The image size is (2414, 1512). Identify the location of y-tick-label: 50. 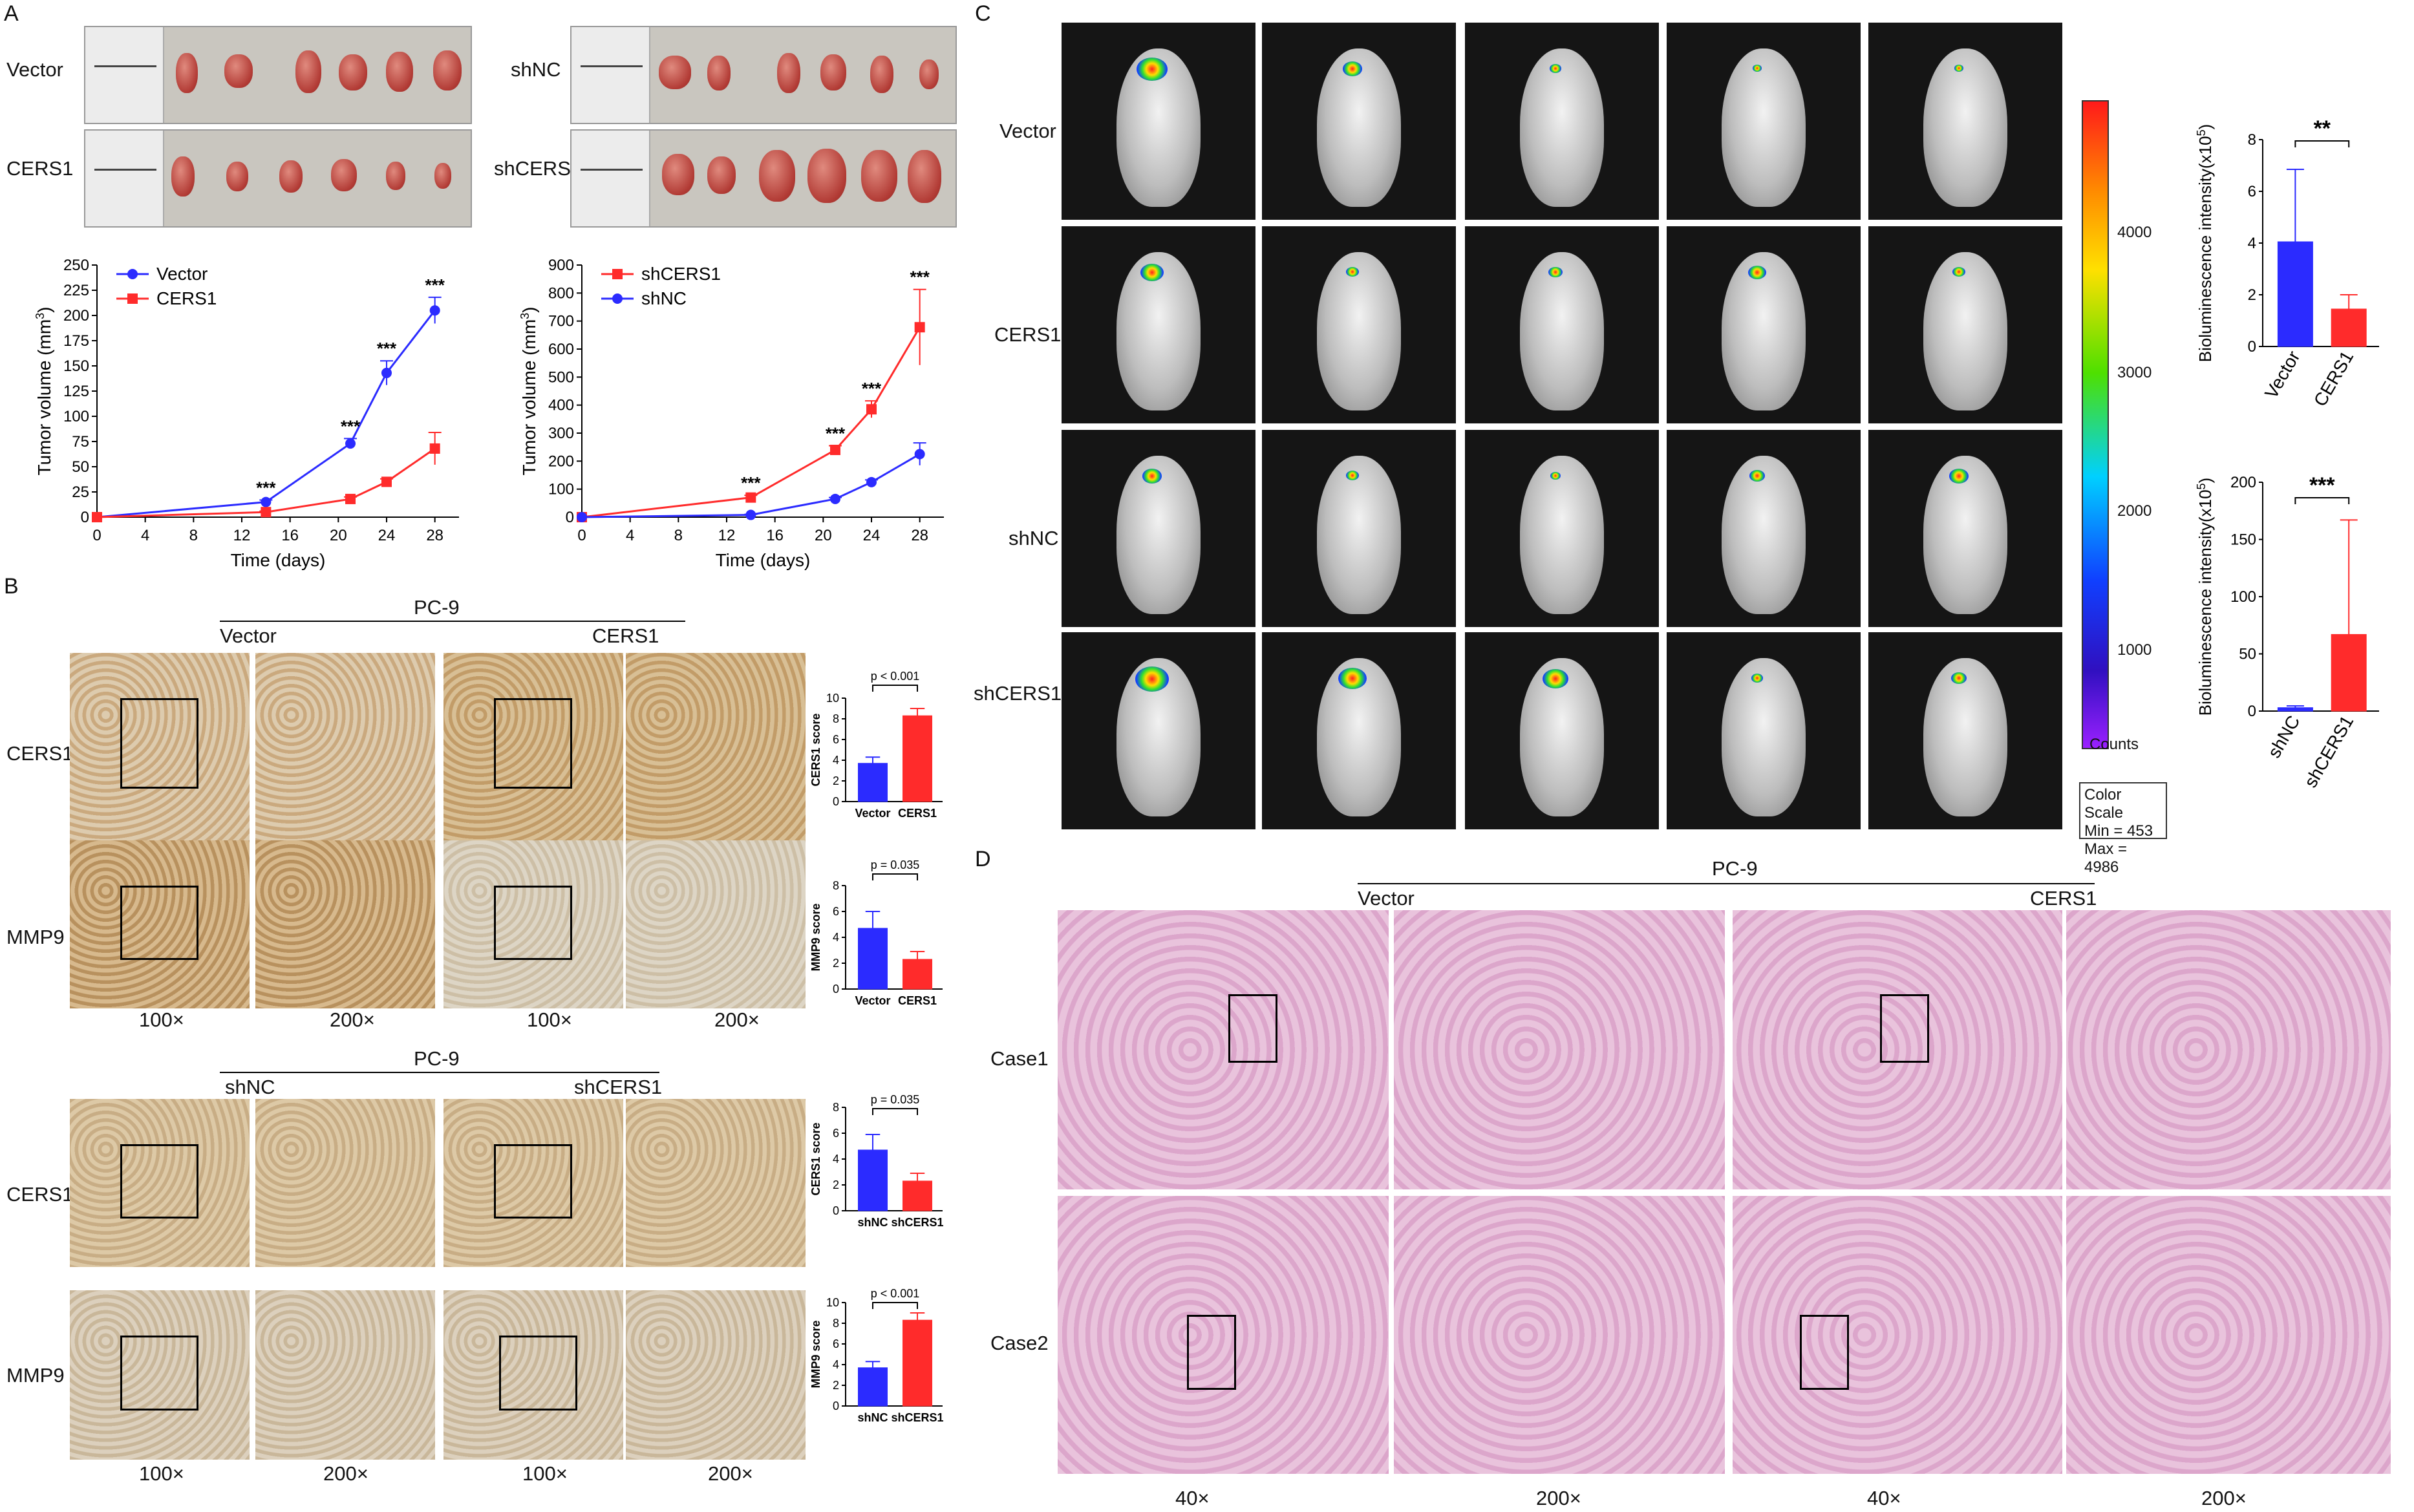
(2247, 654).